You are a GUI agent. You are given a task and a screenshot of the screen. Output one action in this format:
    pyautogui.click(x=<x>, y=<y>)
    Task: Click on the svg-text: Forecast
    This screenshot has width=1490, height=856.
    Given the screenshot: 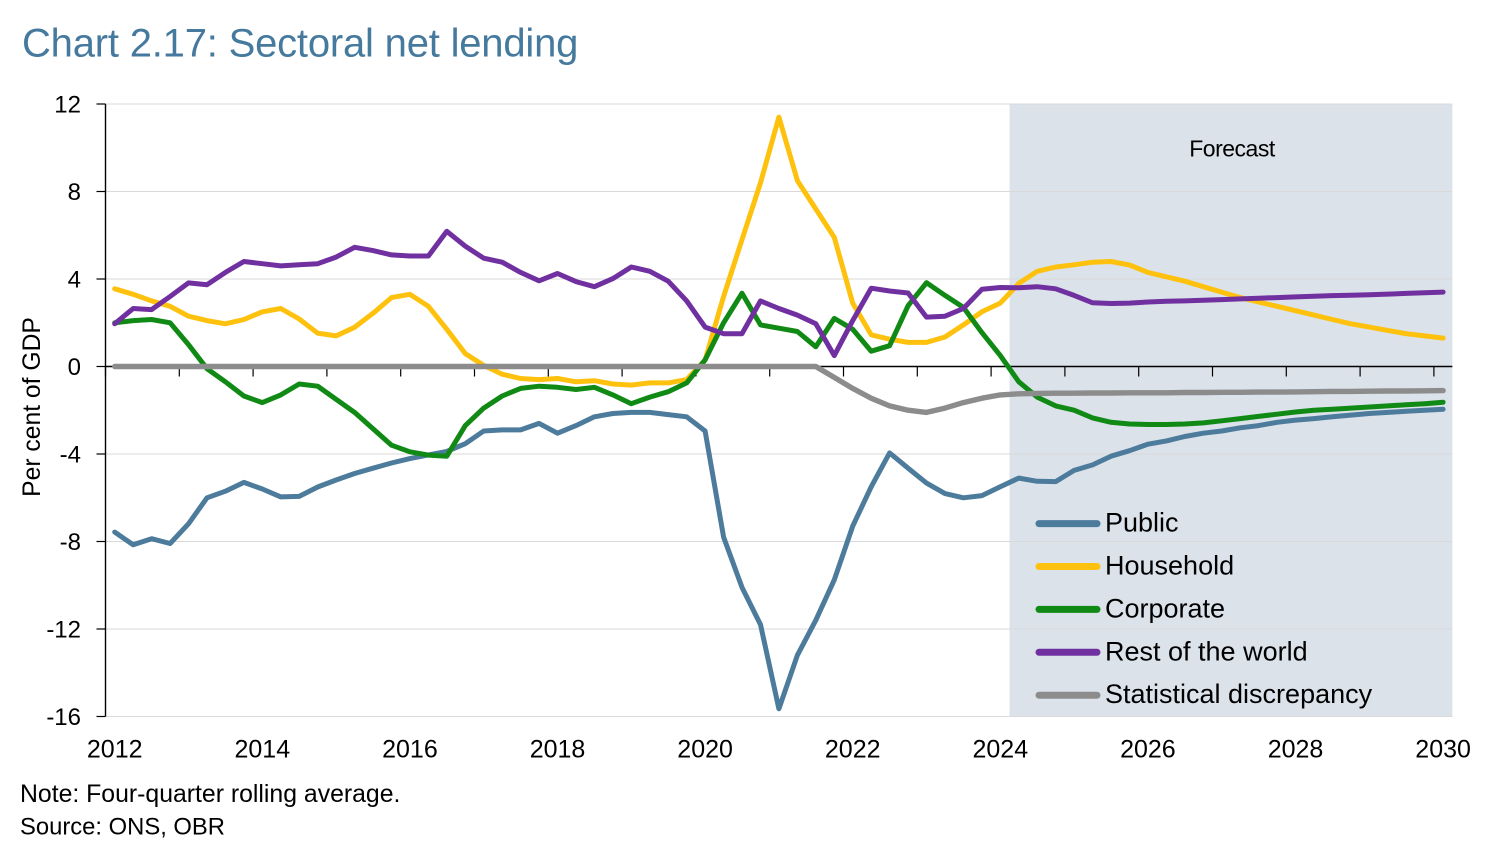 What is the action you would take?
    pyautogui.click(x=1232, y=149)
    